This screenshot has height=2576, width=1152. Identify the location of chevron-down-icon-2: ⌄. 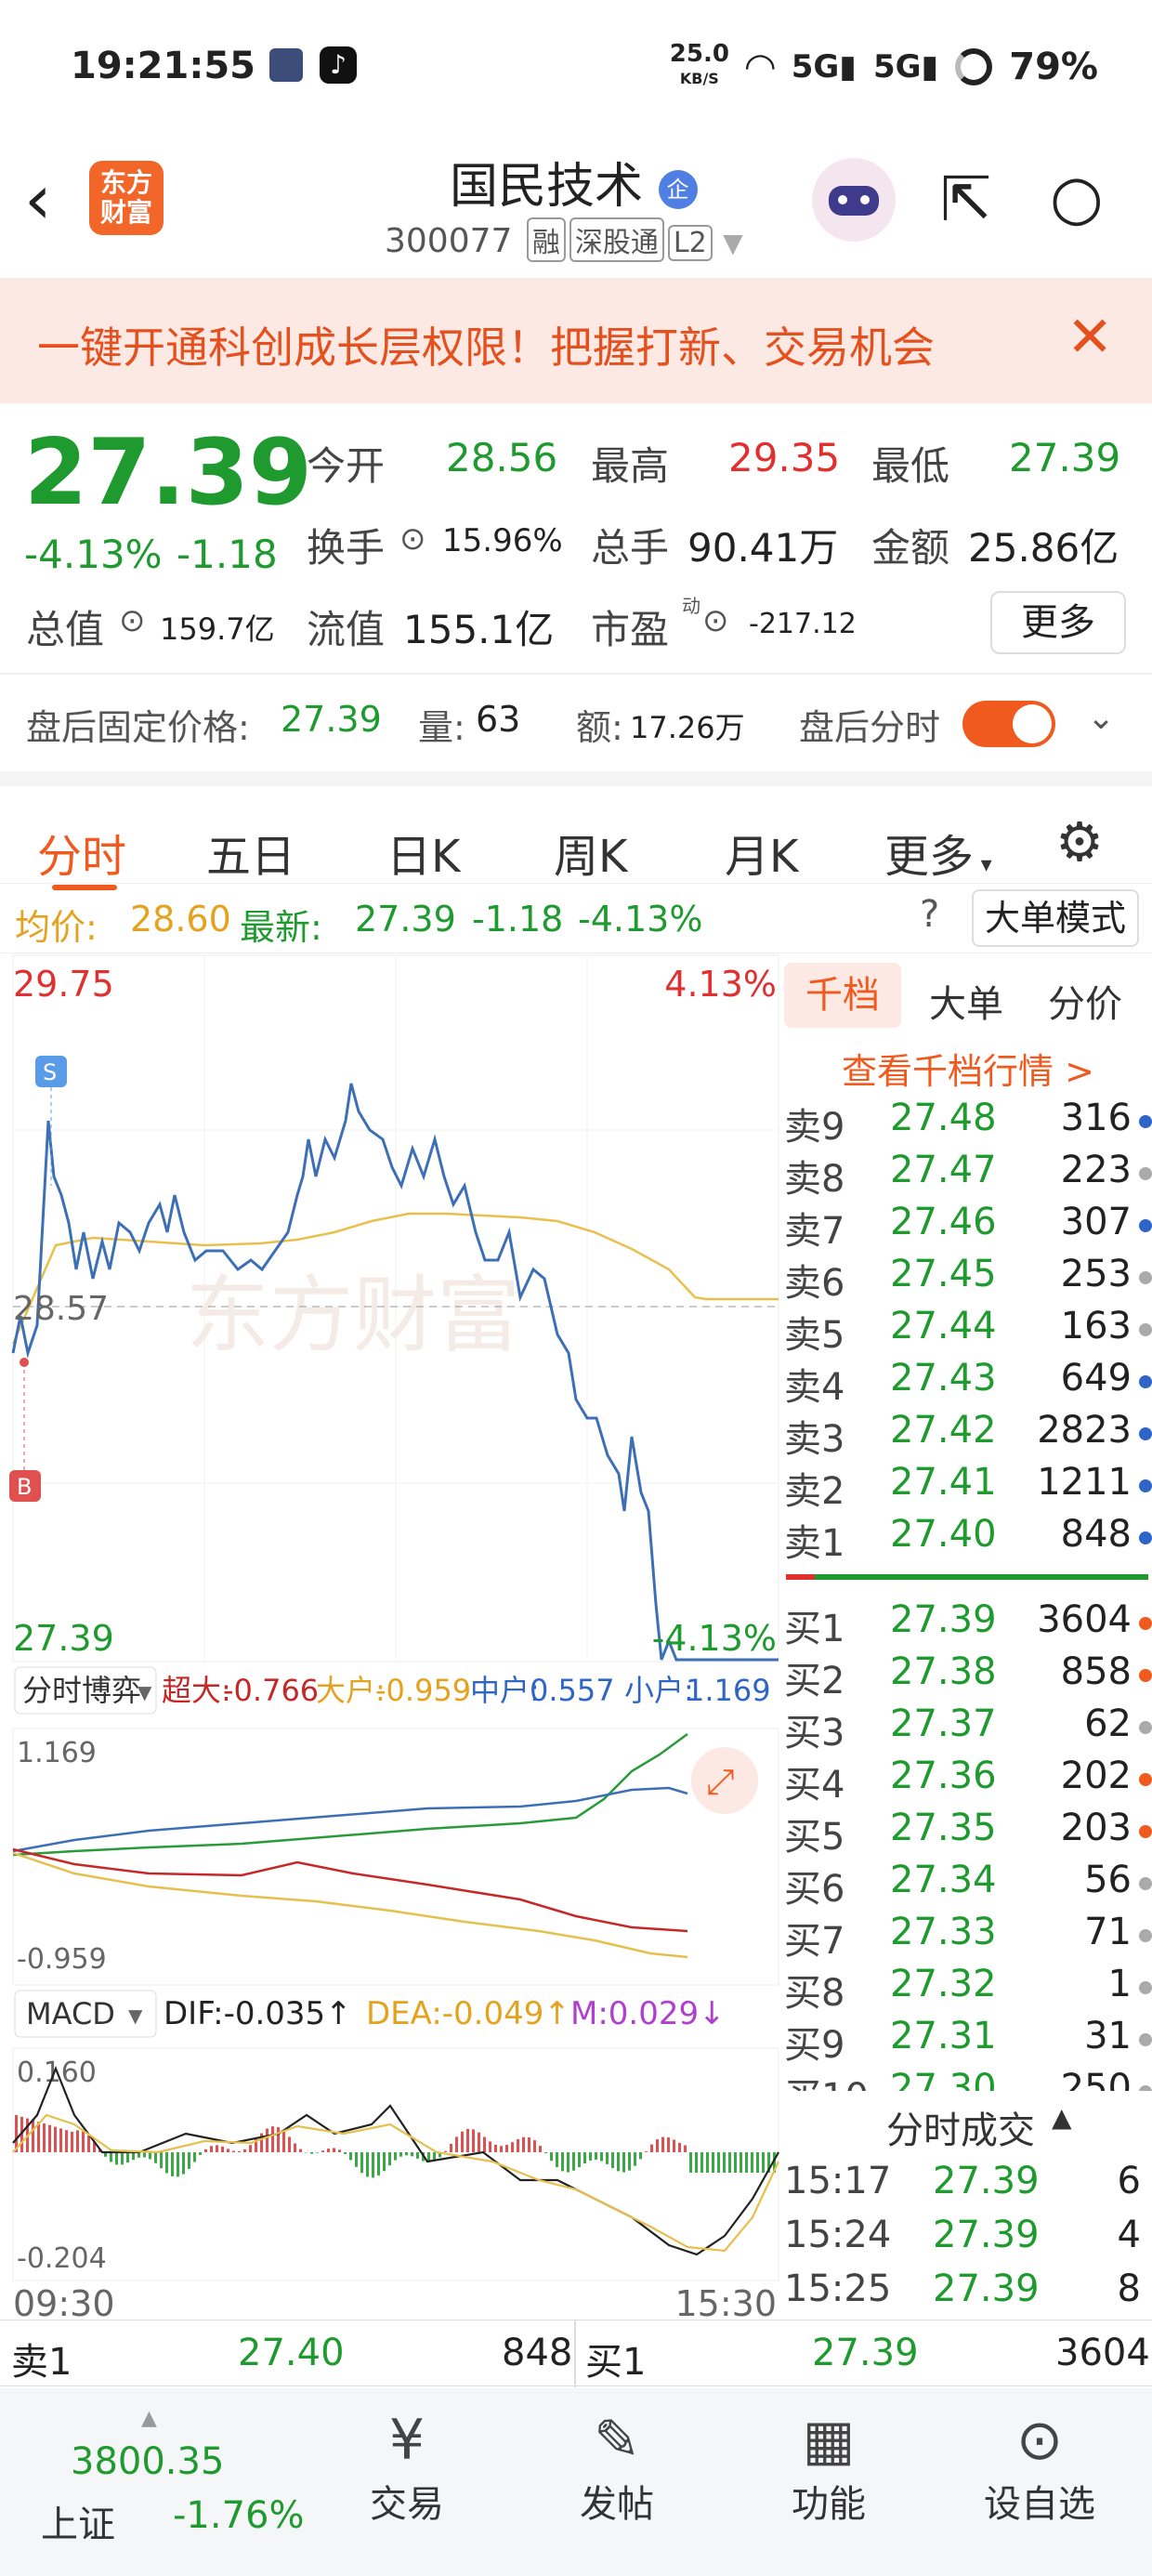
(1101, 718).